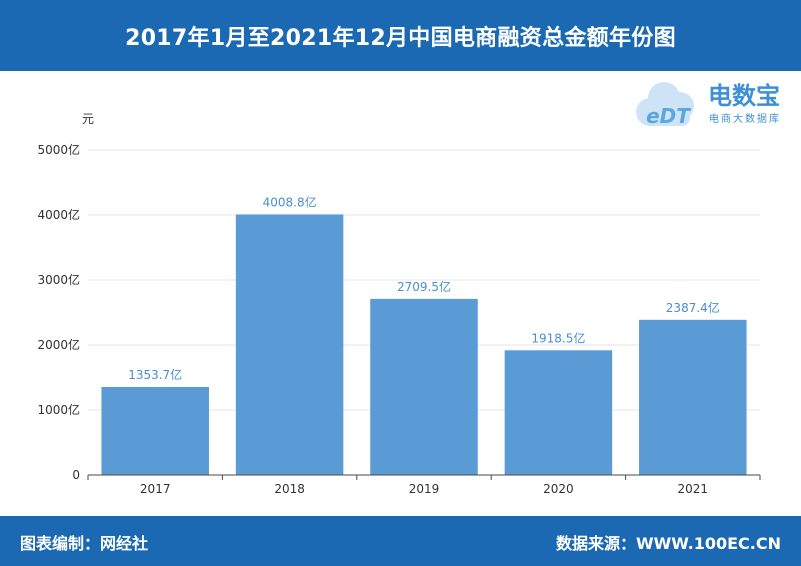 The image size is (801, 566). I want to click on data-label-2017: 1353.7亿, so click(155, 374).